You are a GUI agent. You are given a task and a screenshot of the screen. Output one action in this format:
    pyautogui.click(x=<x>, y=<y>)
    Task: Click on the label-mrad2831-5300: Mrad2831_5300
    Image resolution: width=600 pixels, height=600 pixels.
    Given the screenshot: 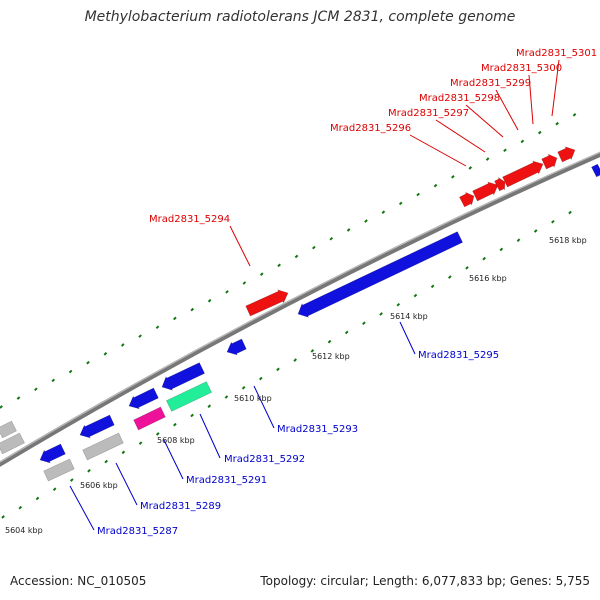 What is the action you would take?
    pyautogui.click(x=521, y=68)
    